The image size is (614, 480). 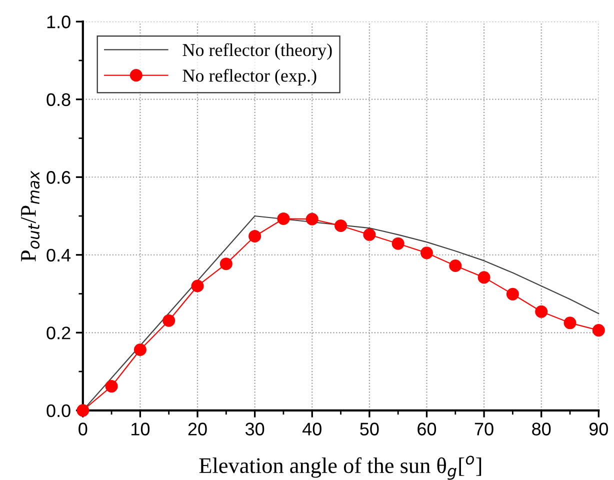 I want to click on x-tick-label: 50, so click(x=369, y=429).